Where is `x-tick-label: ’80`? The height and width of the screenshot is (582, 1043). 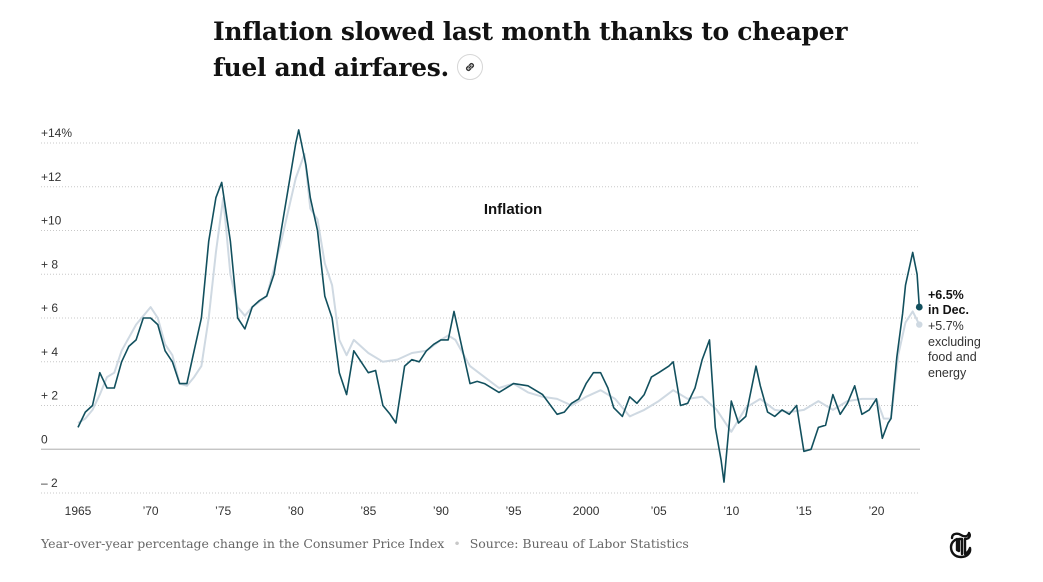 x-tick-label: ’80 is located at coordinates (296, 511).